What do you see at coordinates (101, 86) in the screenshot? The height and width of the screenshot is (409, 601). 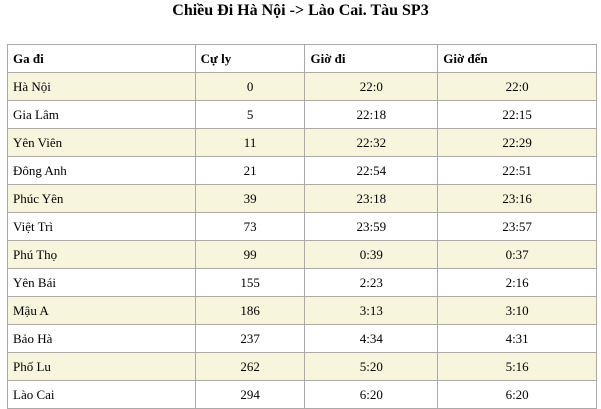 I see `table-cell: Hà Nội` at bounding box center [101, 86].